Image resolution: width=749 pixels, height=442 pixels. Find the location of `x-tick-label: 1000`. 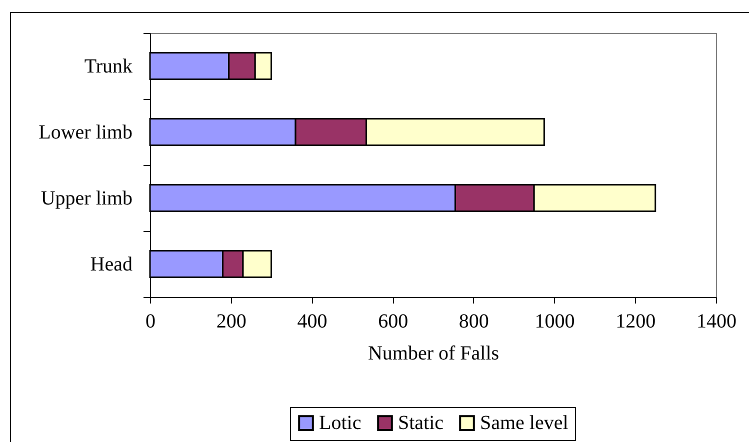

x-tick-label: 1000 is located at coordinates (554, 321).